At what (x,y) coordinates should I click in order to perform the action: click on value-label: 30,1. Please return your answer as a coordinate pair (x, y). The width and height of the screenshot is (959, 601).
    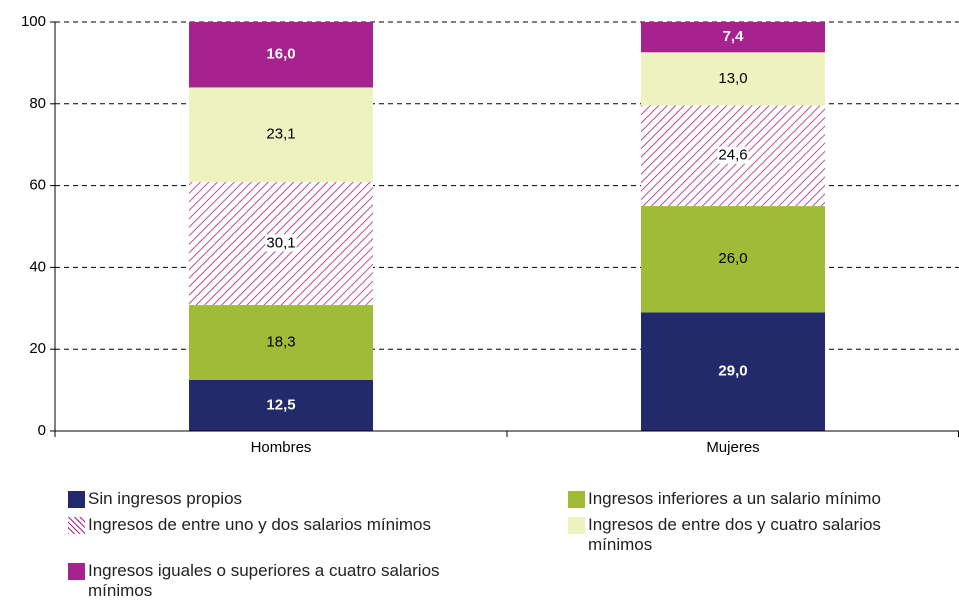
    Looking at the image, I should click on (280, 242).